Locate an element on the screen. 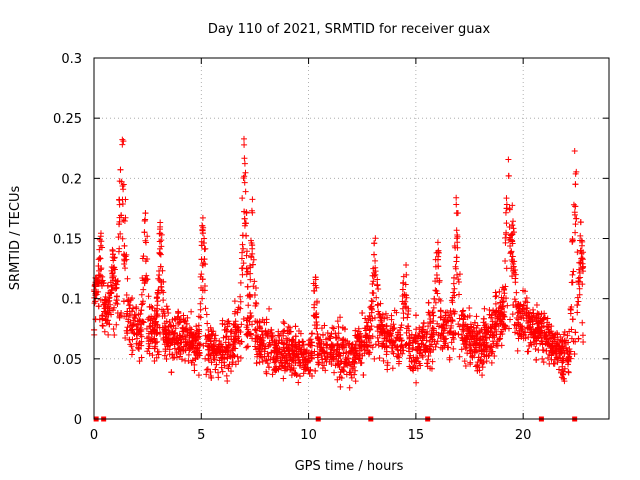 Image resolution: width=640 pixels, height=480 pixels. x-tick-label: 20 is located at coordinates (523, 435).